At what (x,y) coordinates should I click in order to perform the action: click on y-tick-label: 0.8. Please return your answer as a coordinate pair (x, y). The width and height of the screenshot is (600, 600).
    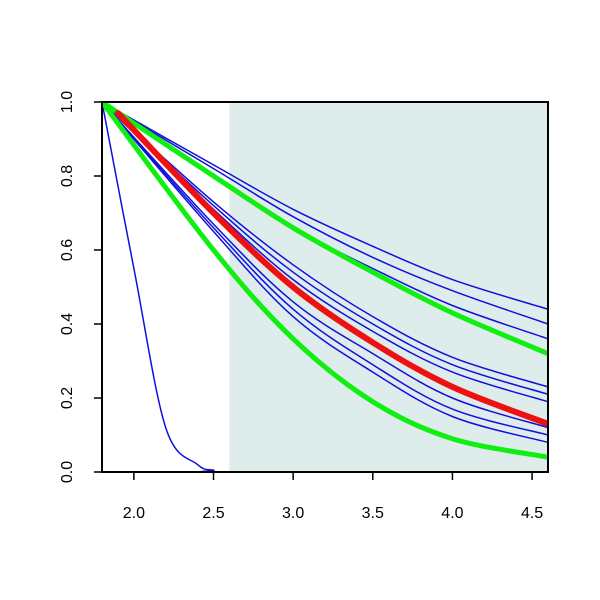
    Looking at the image, I should click on (67, 176).